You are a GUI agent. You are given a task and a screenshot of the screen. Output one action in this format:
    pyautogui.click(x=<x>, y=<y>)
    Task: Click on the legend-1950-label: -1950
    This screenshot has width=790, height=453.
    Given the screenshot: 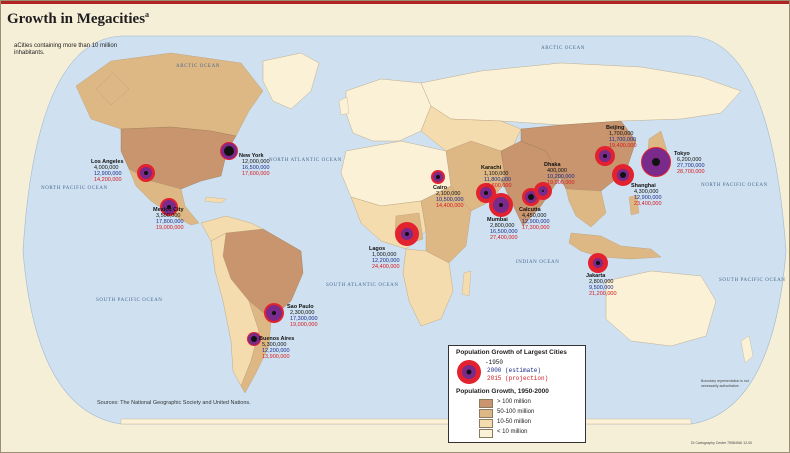 What is the action you would take?
    pyautogui.click(x=494, y=362)
    